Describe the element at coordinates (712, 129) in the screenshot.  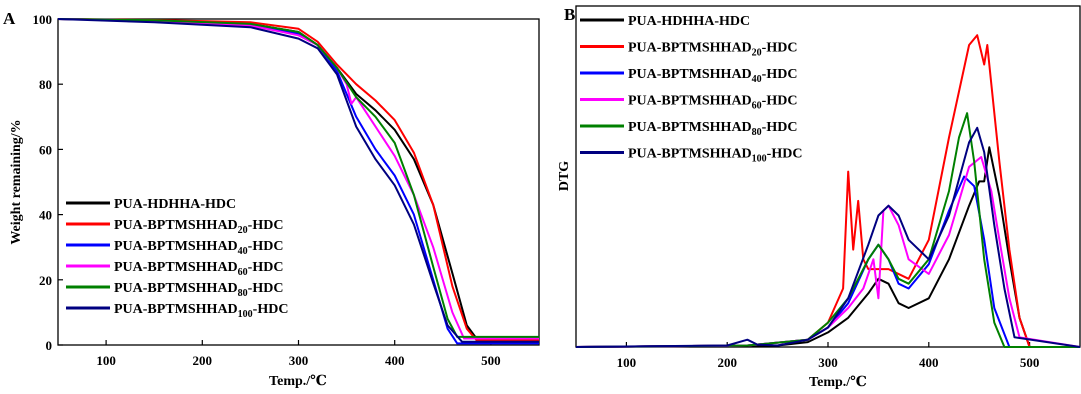
I see `panel-b-legend-label-4: PUA-BPTMSHHAD80-HDC` at that location.